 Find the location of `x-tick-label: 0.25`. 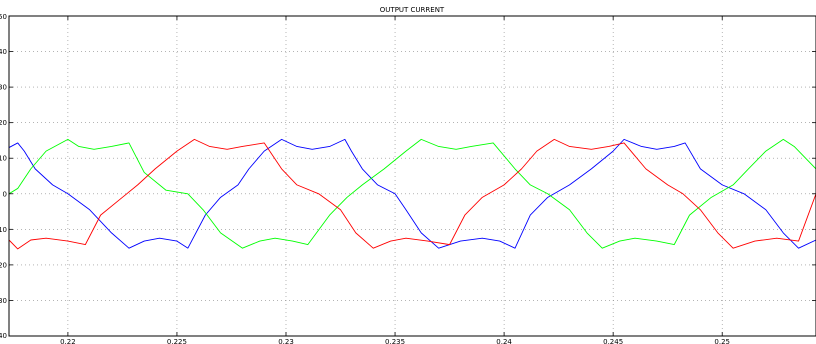

x-tick-label: 0.25 is located at coordinates (722, 341).